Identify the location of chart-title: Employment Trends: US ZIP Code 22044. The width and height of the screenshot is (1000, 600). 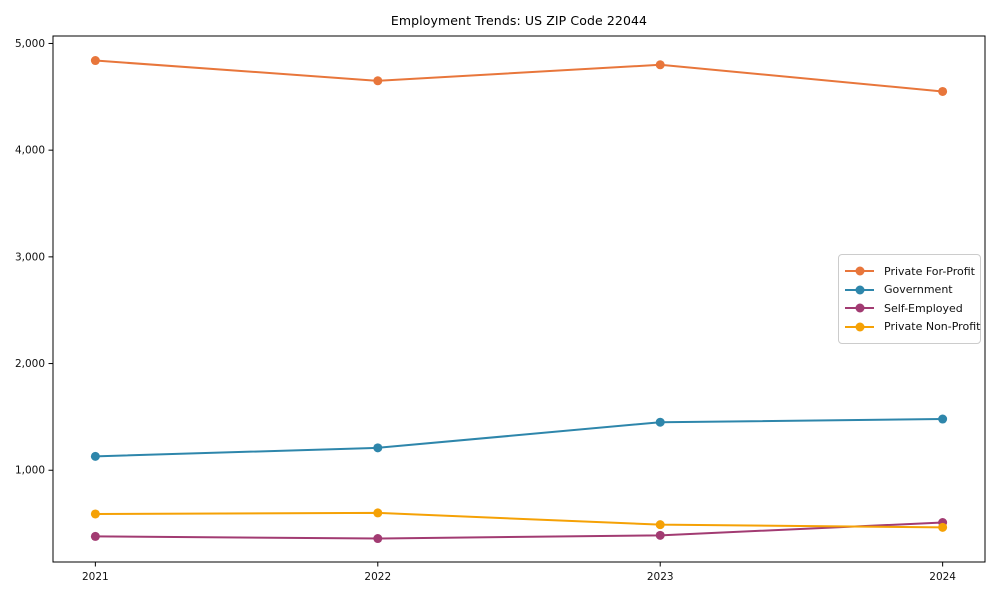
(519, 20).